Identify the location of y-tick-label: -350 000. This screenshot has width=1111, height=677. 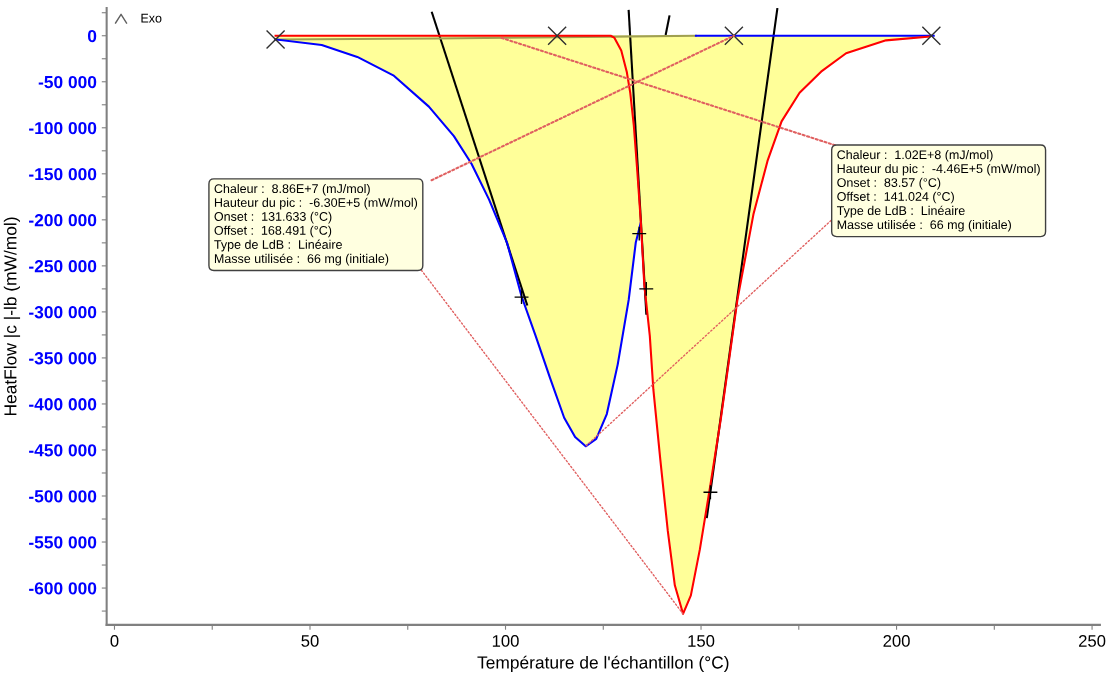
(63, 358).